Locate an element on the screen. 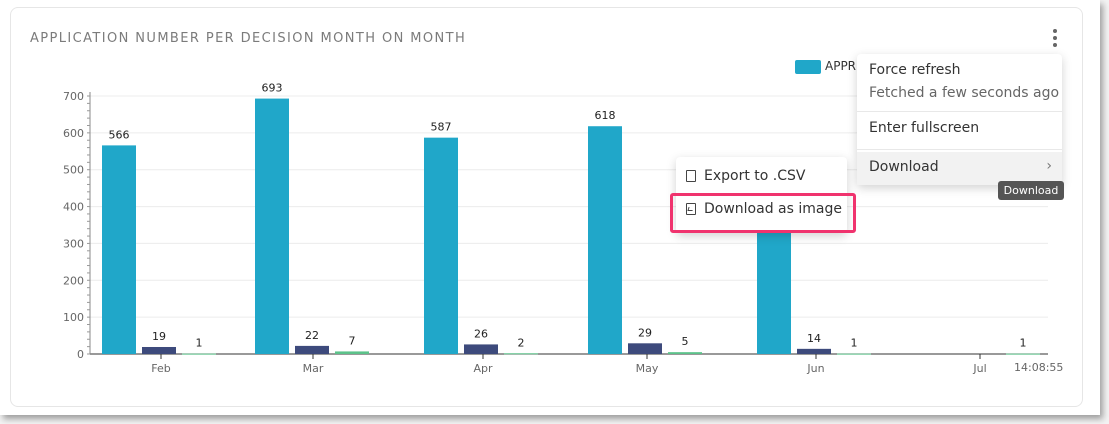  data-label: 587 is located at coordinates (441, 127).